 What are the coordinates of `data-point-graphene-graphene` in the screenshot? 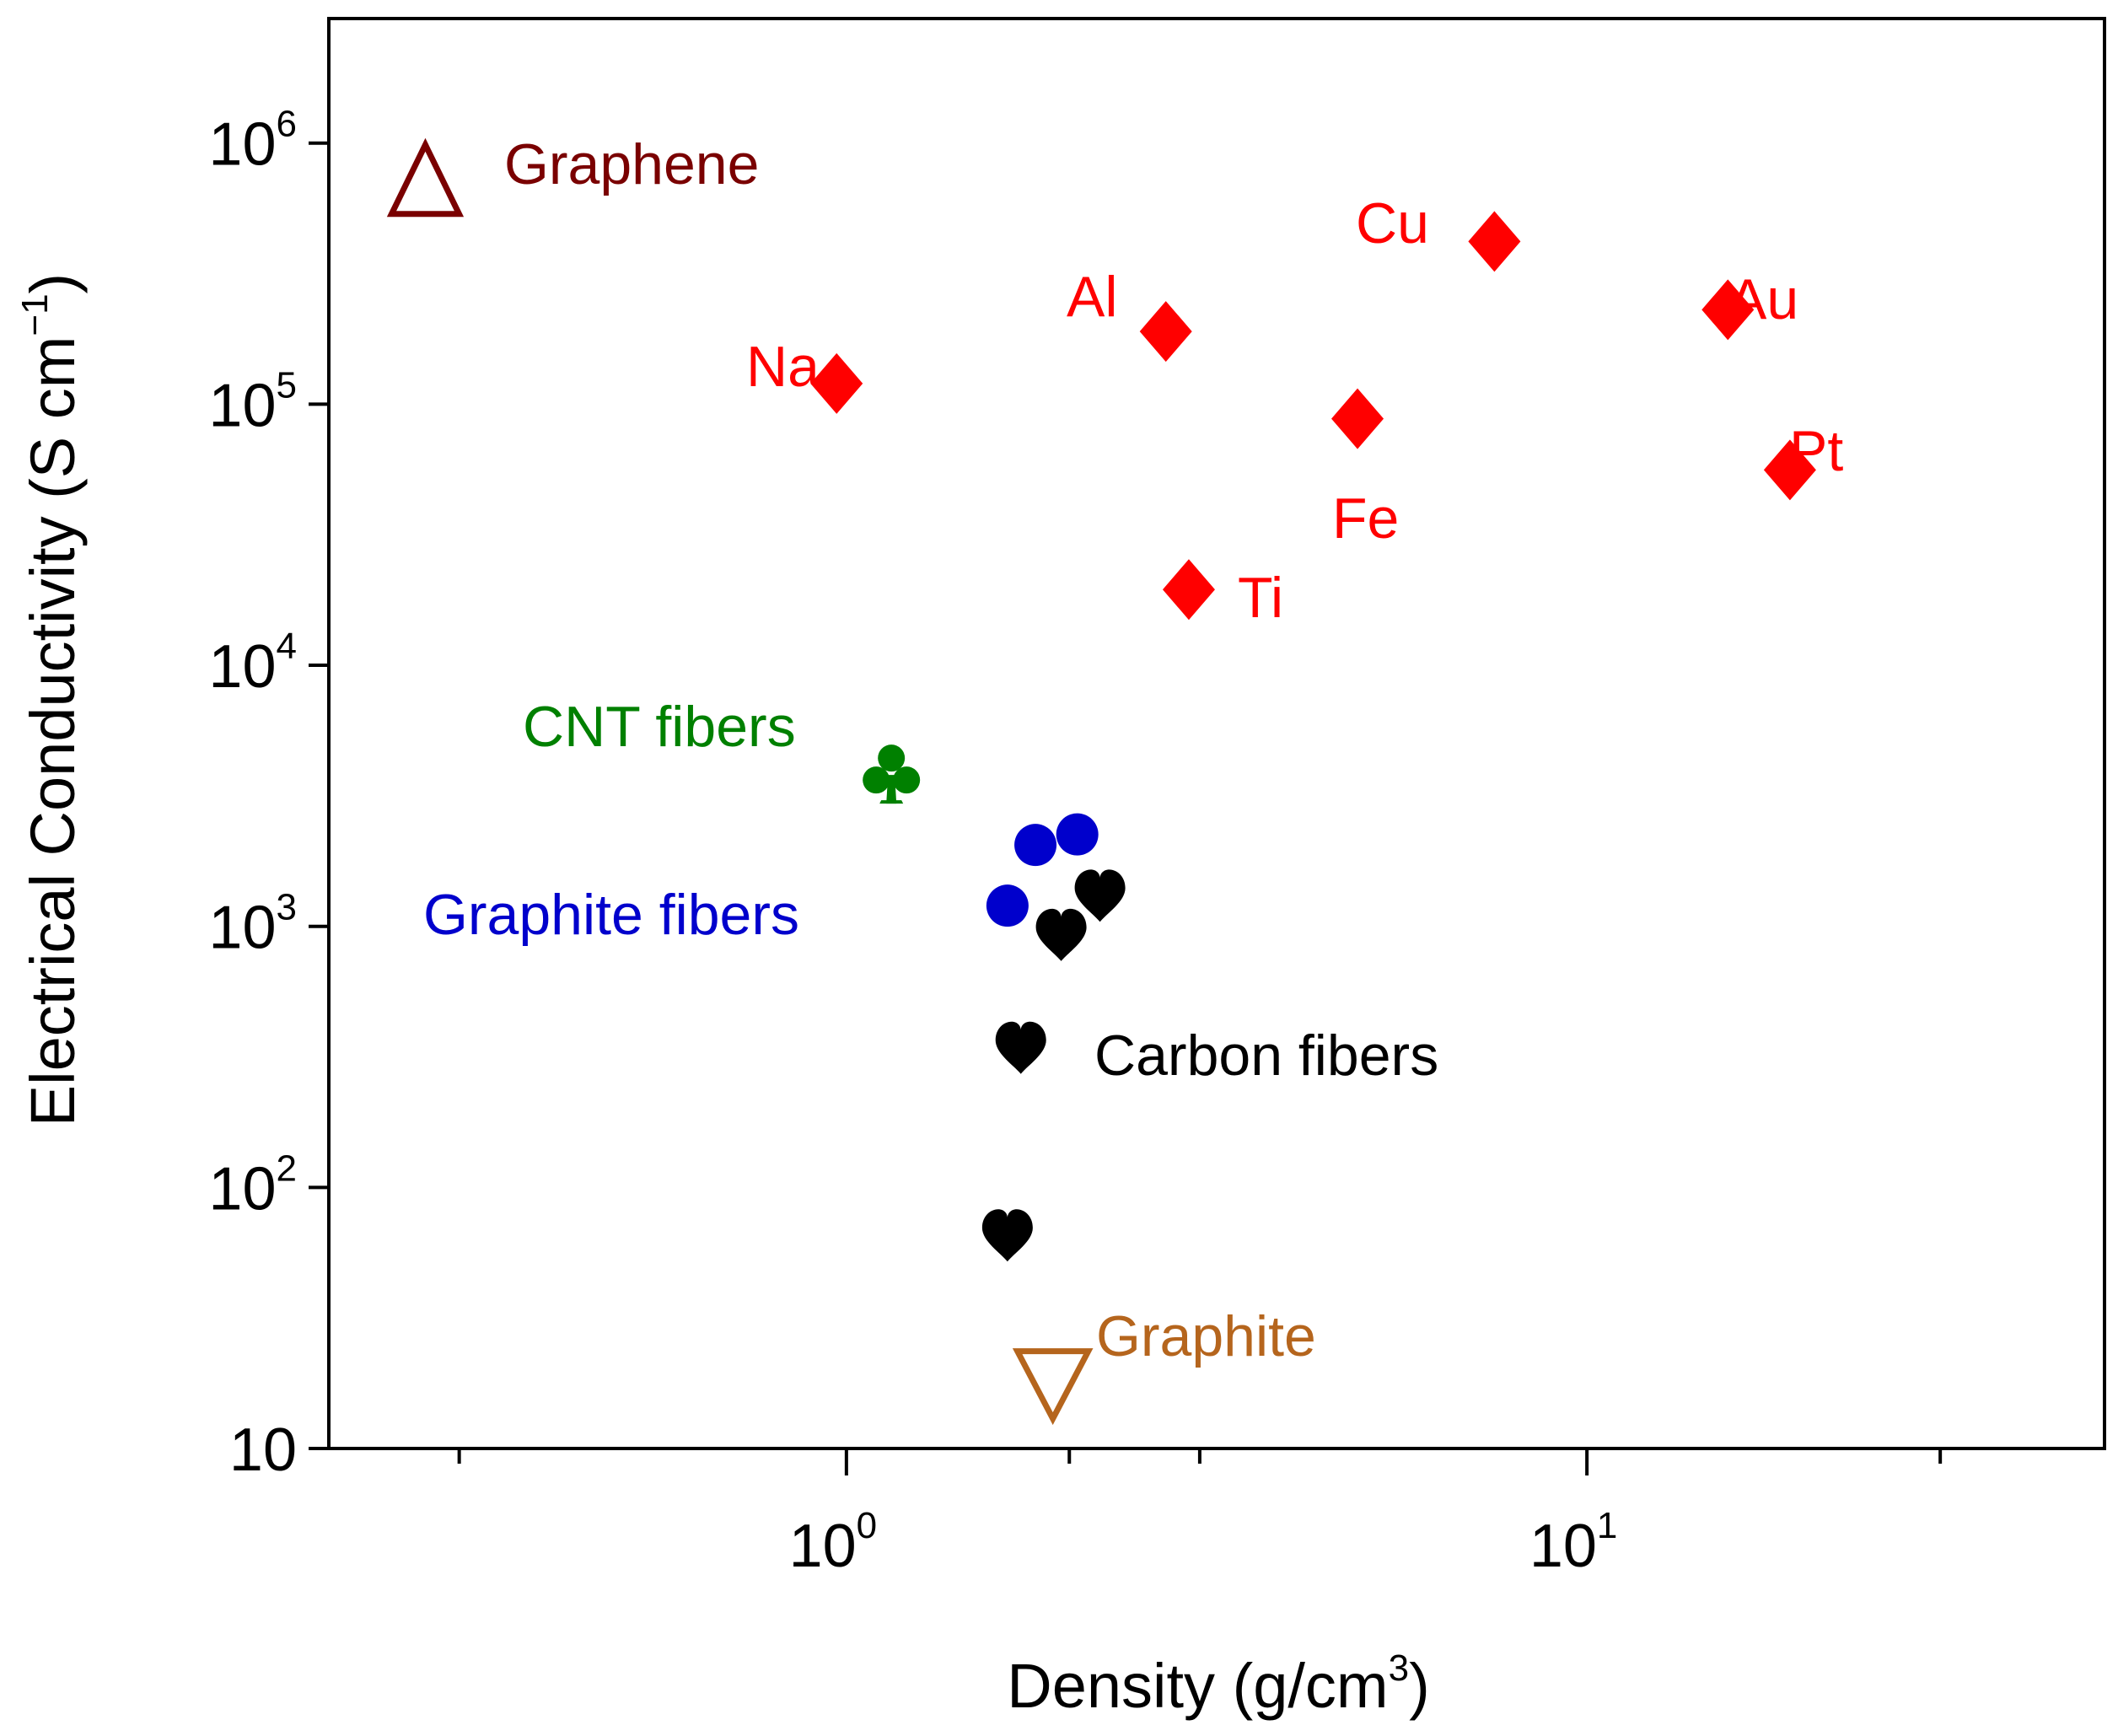 It's located at (425, 177).